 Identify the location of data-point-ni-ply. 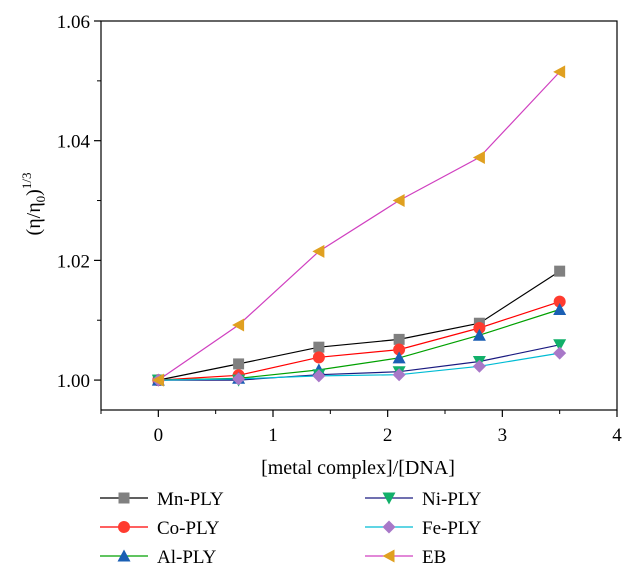
(560, 345).